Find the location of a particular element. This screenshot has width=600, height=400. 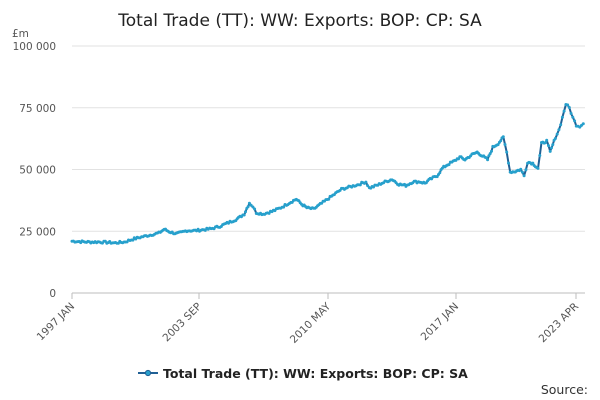

y-axis-unit: £m is located at coordinates (20, 34).